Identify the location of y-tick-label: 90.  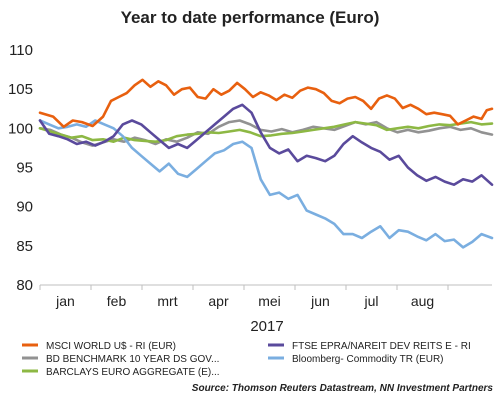
(24, 207).